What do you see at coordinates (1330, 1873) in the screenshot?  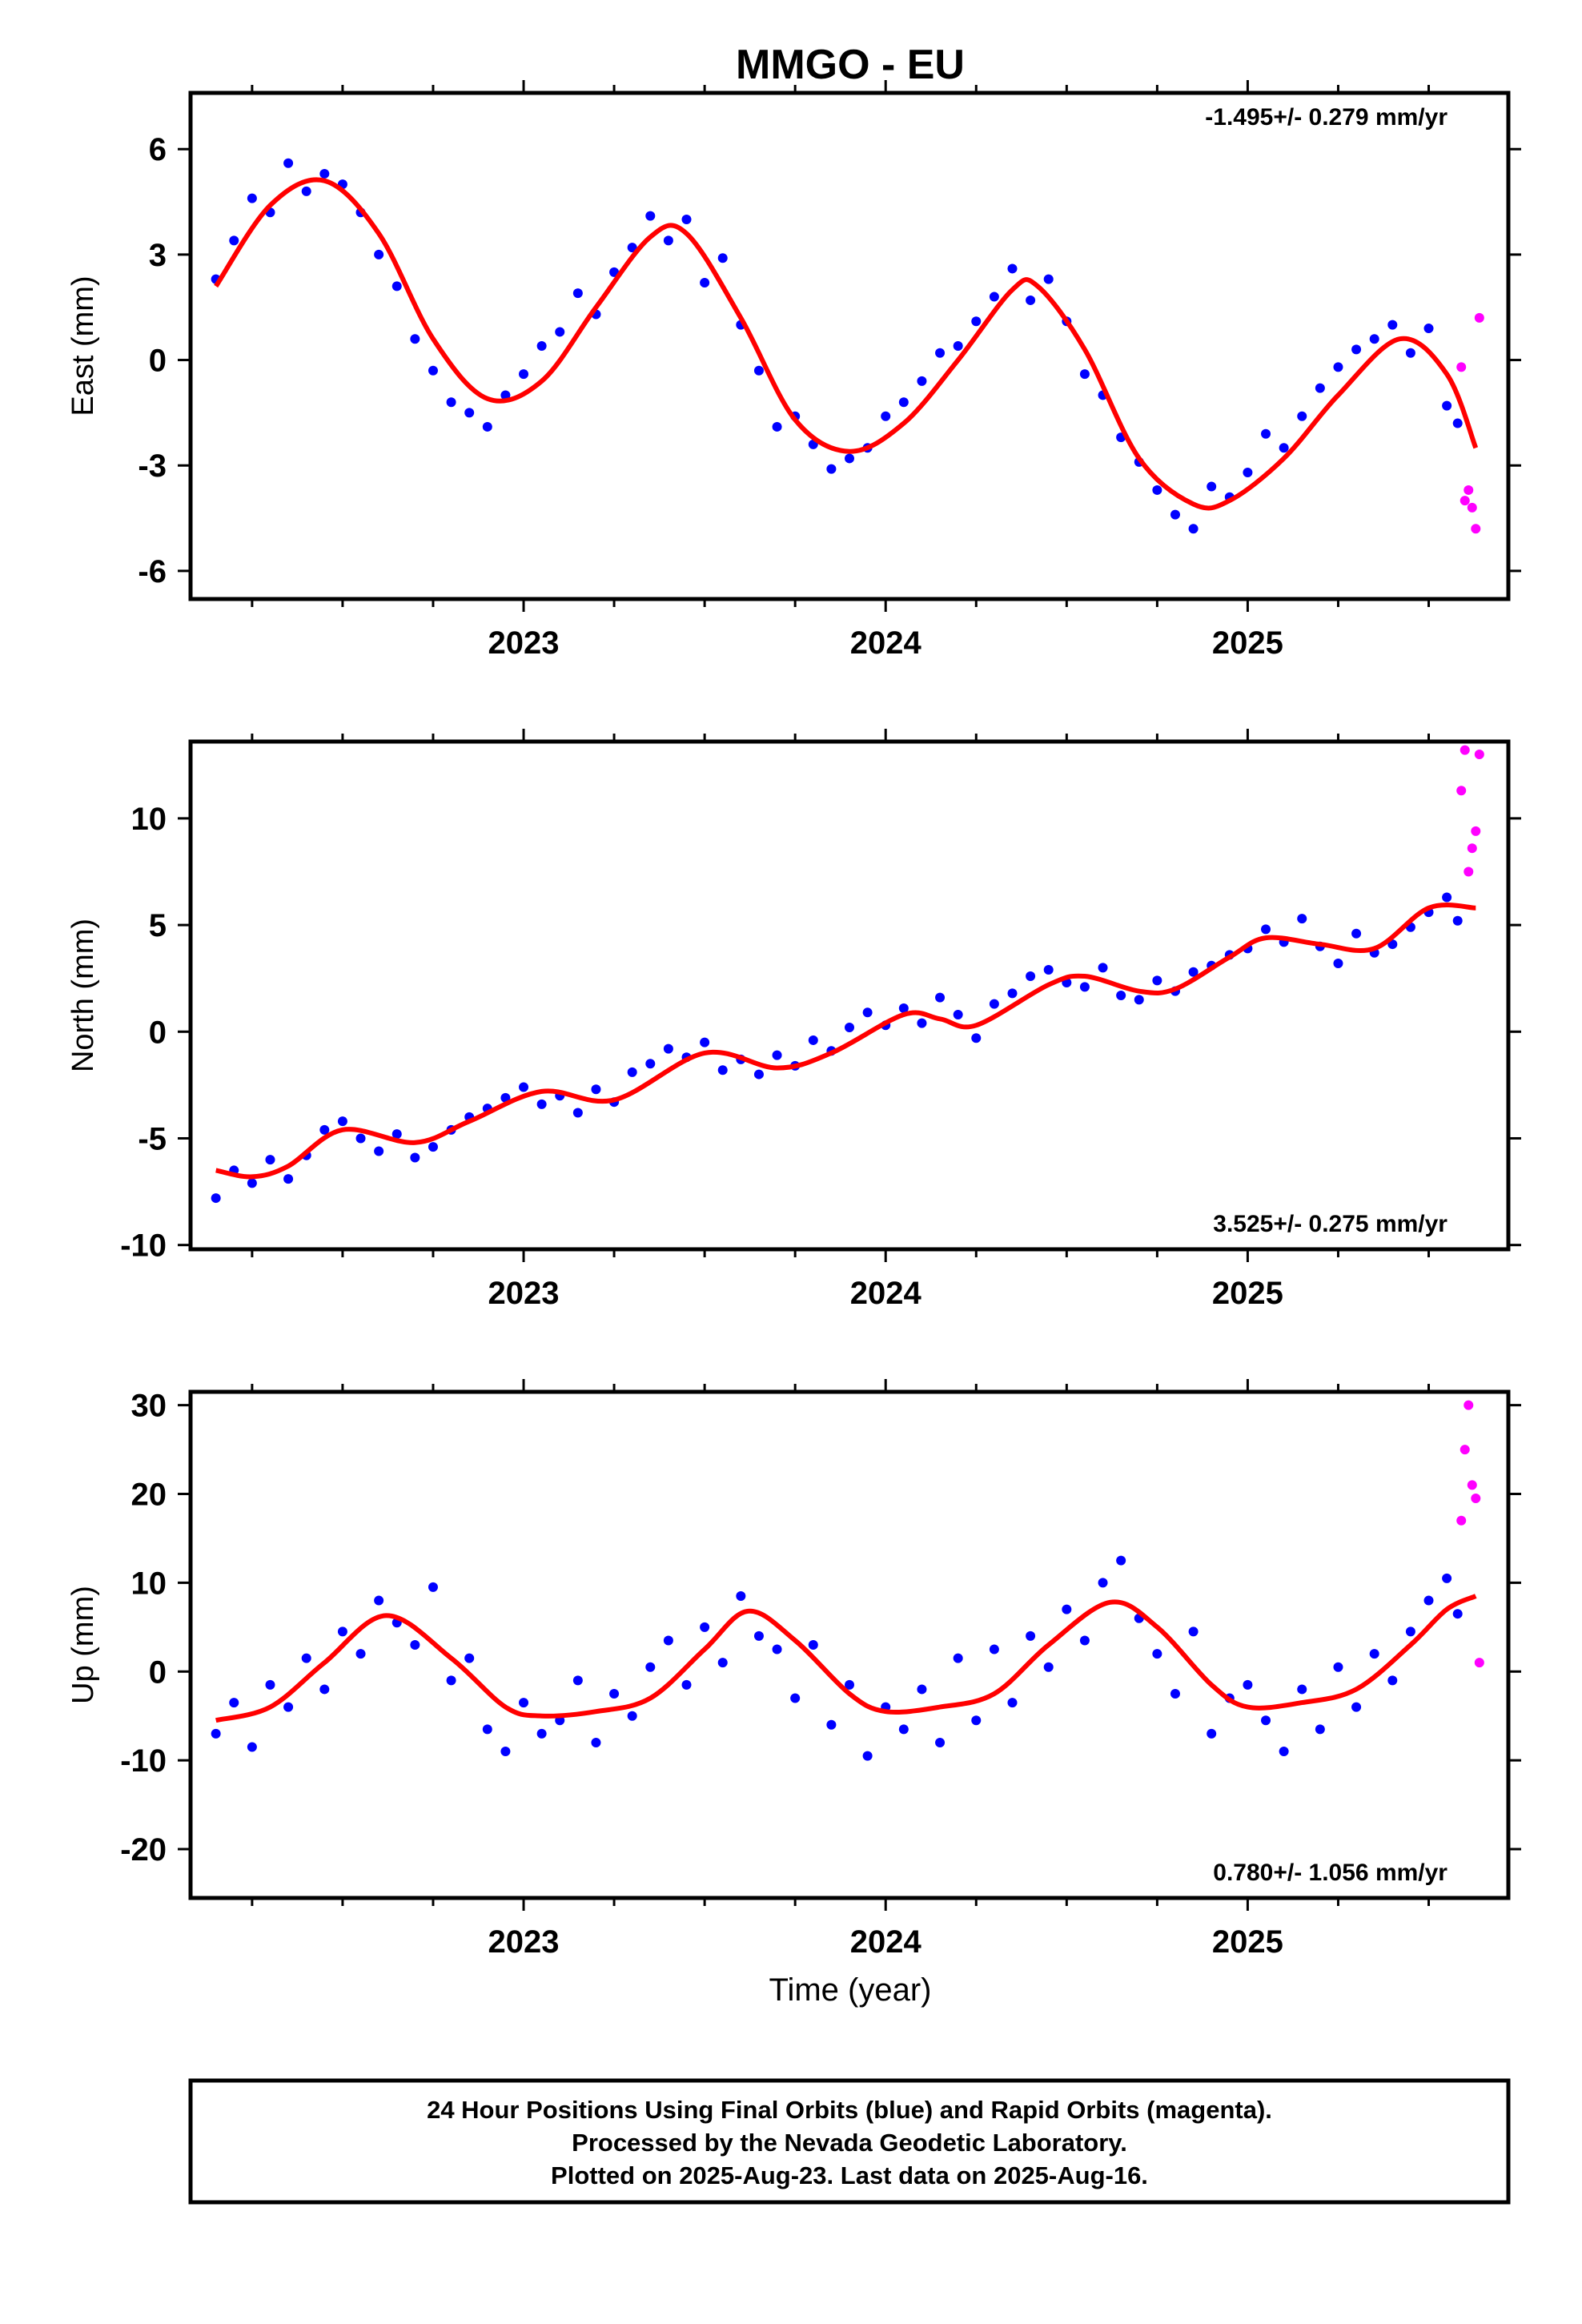 I see `up-rate-annotation: 0.780+/- 1.056 mm/yr` at bounding box center [1330, 1873].